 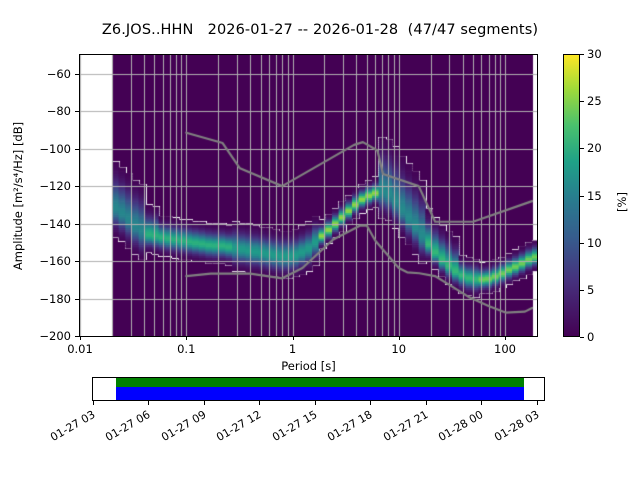 What do you see at coordinates (55, 336) in the screenshot?
I see `y-tick-label: −200` at bounding box center [55, 336].